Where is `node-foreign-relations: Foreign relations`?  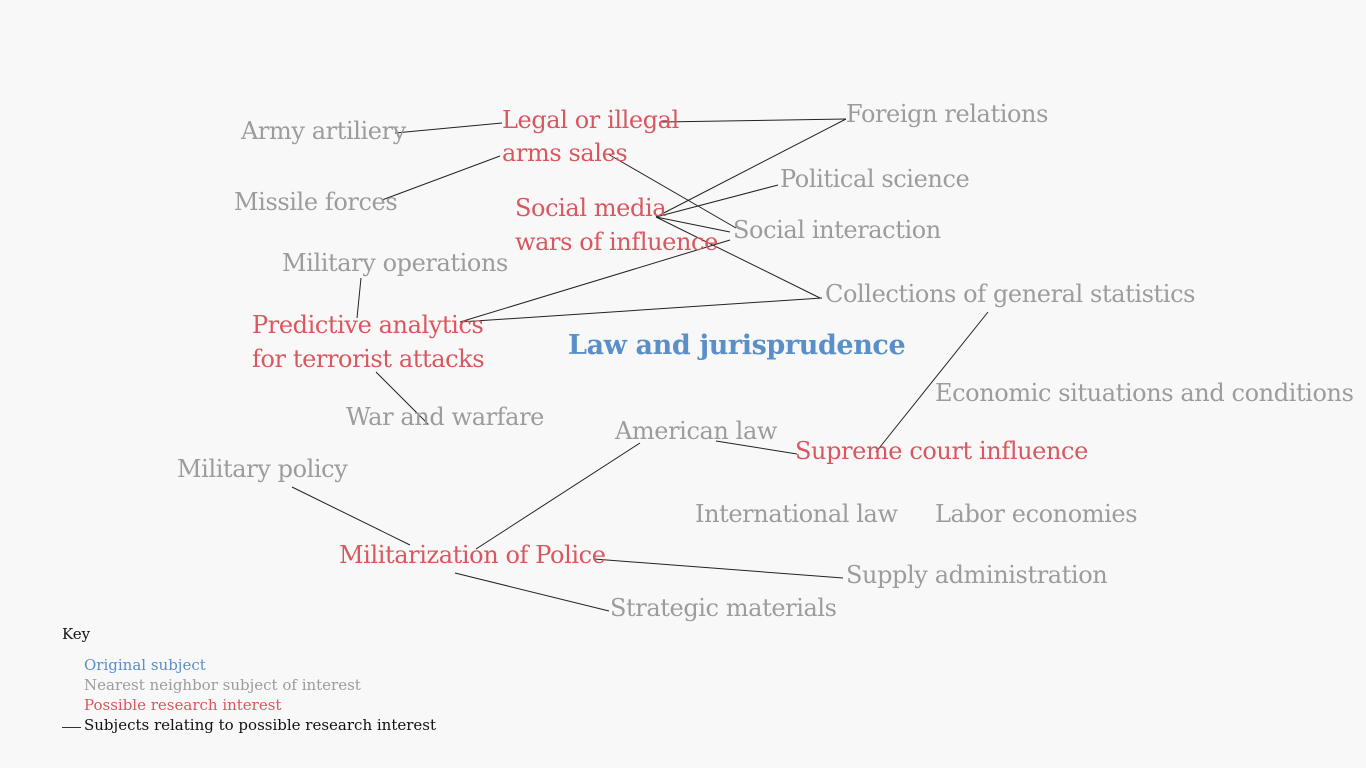 node-foreign-relations: Foreign relations is located at coordinates (947, 114).